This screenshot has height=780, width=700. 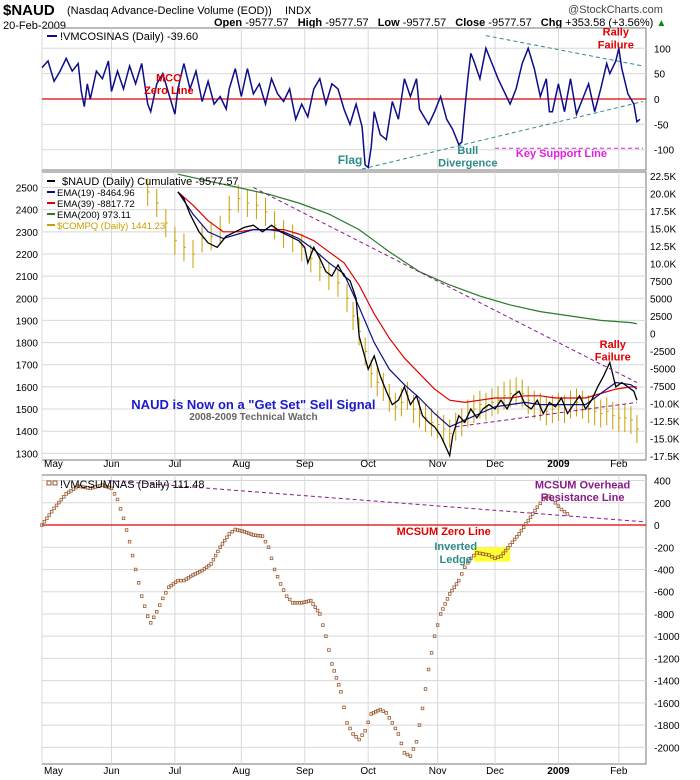 I want to click on y-tick-label: -2000, so click(x=667, y=748).